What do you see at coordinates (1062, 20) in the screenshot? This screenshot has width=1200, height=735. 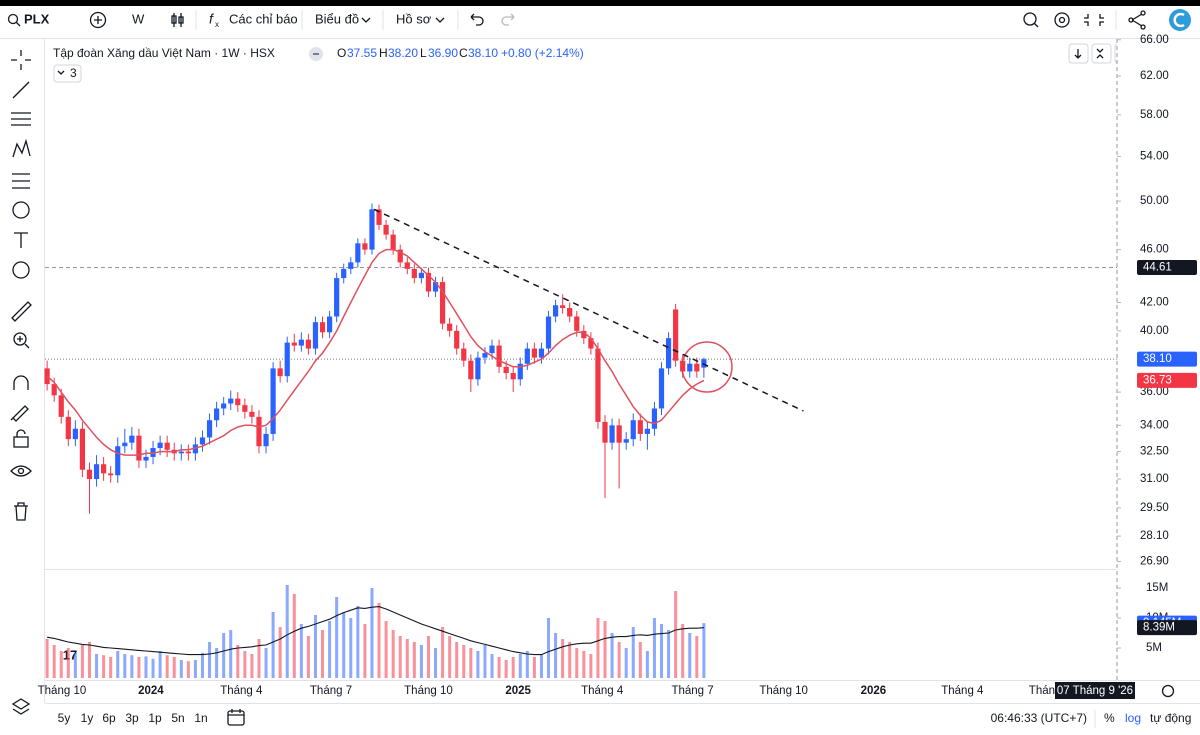 I see `settings-icon` at bounding box center [1062, 20].